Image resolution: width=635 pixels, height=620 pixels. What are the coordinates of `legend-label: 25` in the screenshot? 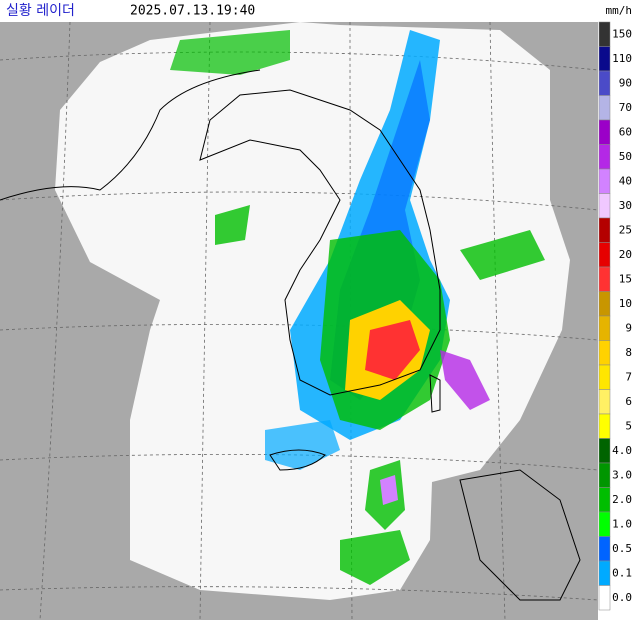 It's located at (625, 229).